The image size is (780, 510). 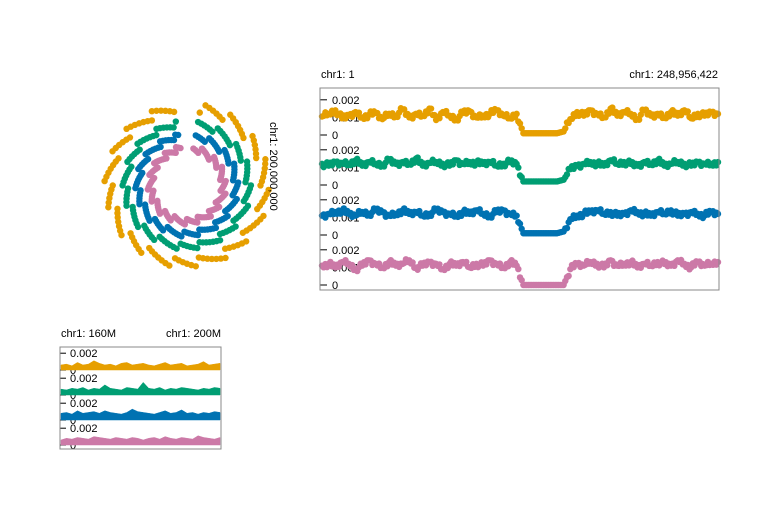 What do you see at coordinates (338, 75) in the screenshot?
I see `linear-start-label: chr1: 1` at bounding box center [338, 75].